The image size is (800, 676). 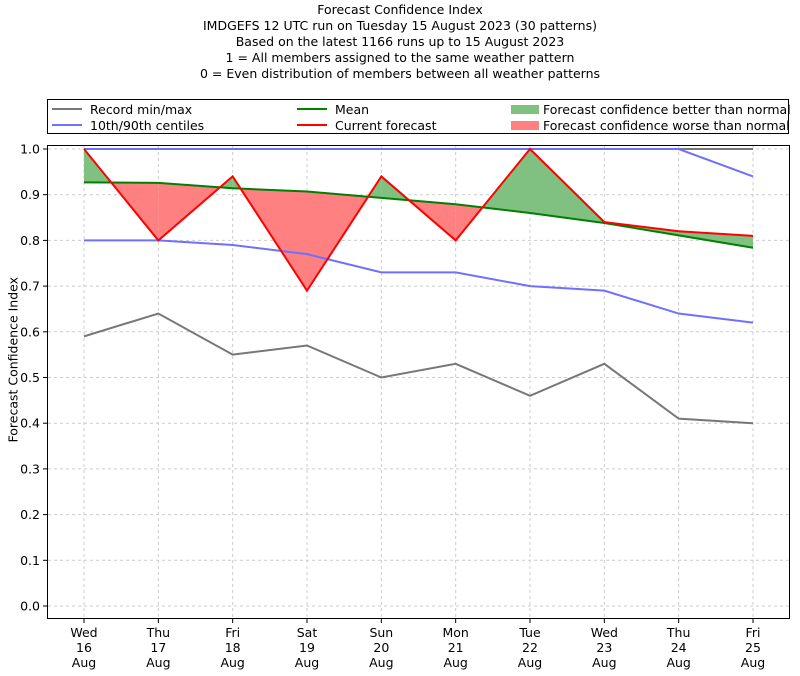 I want to click on x-tick-label-day: Tue, so click(x=529, y=632).